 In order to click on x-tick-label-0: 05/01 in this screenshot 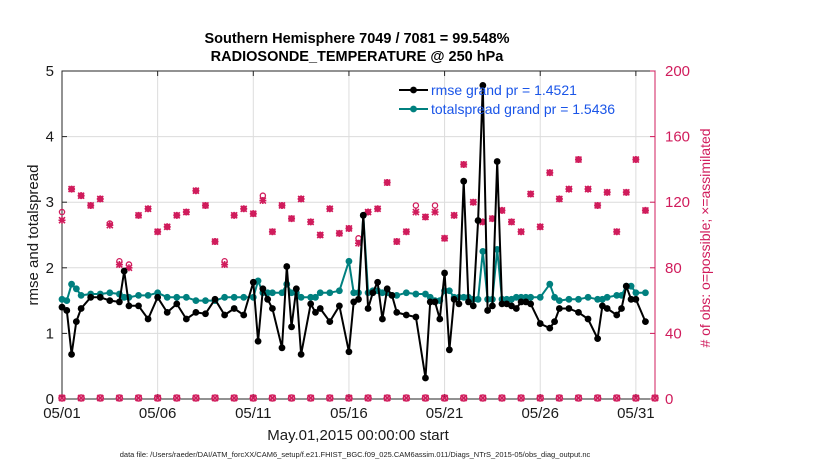, I will do `click(62, 413)`.